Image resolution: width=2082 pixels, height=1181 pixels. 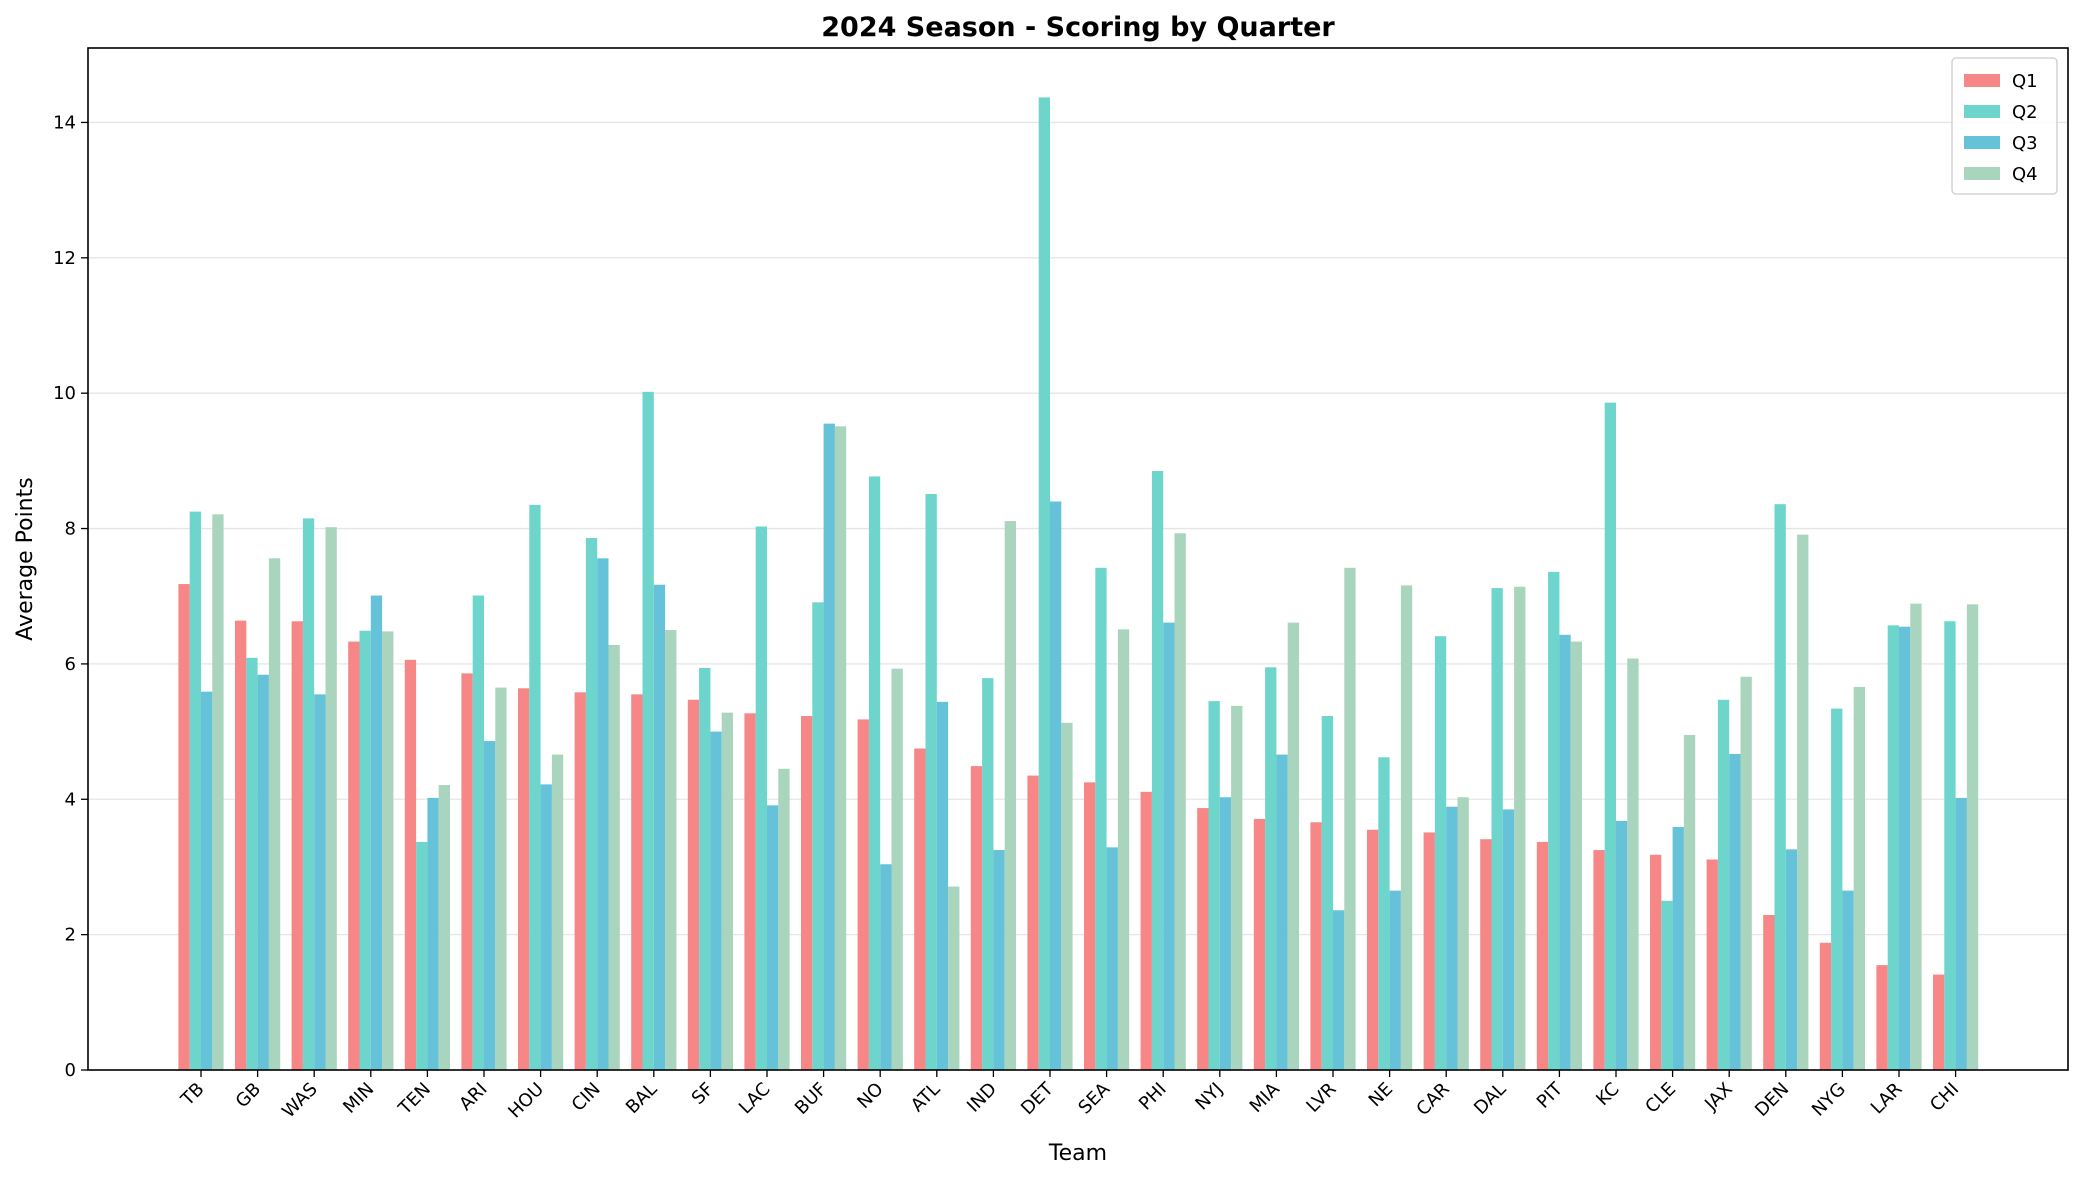 What do you see at coordinates (1282, 912) in the screenshot?
I see `bar-q3-mia` at bounding box center [1282, 912].